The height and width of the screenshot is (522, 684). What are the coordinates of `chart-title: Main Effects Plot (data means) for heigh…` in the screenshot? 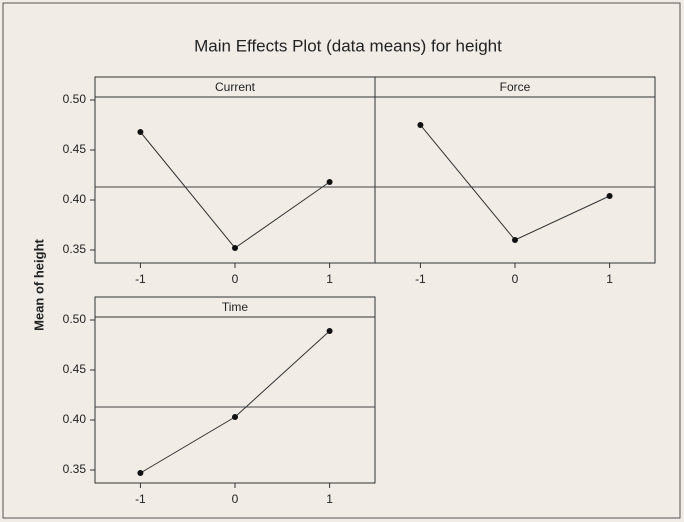 It's located at (348, 45).